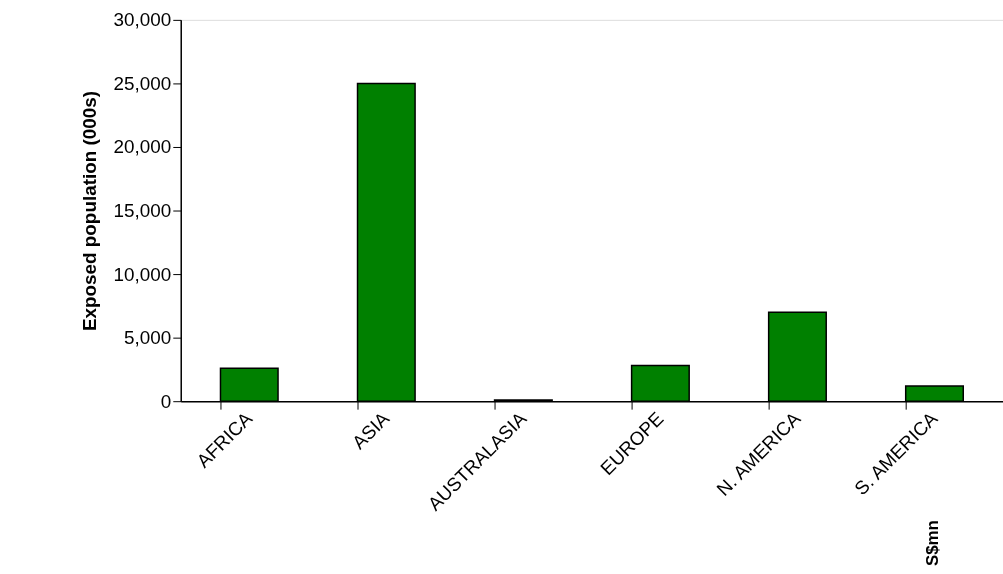  What do you see at coordinates (142, 83) in the screenshot?
I see `y-tick-label: 25,000` at bounding box center [142, 83].